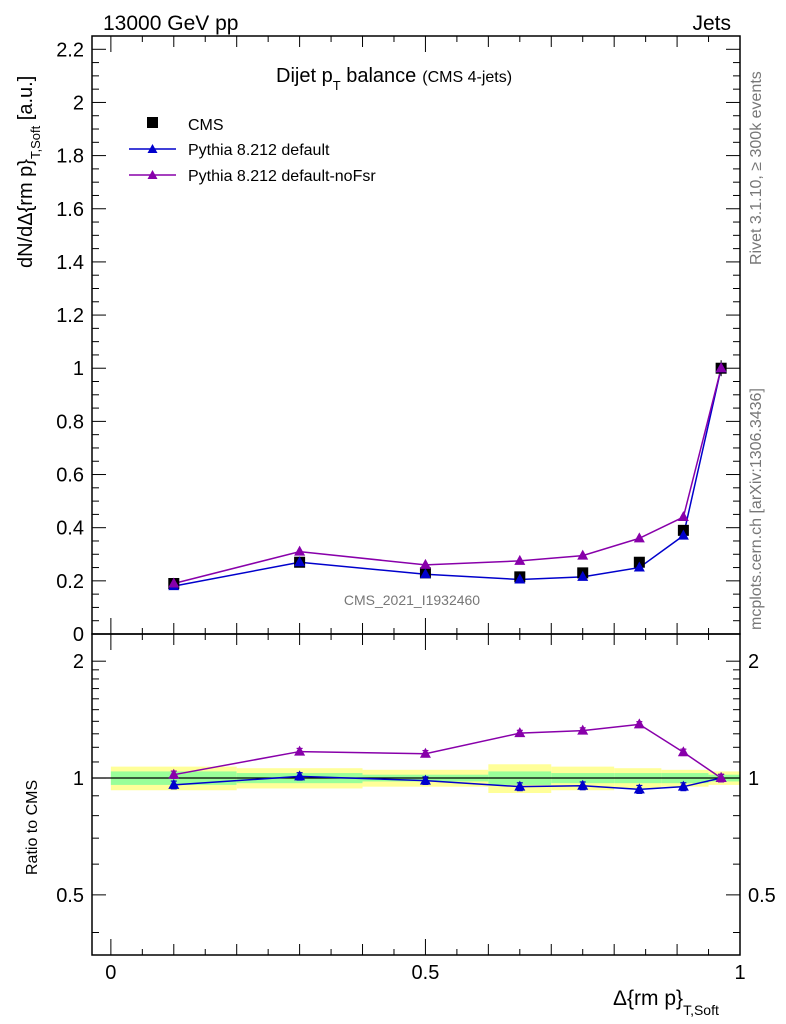 This screenshot has width=786, height=1024. I want to click on ratio-y-tick-label-right: 0.5, so click(762, 896).